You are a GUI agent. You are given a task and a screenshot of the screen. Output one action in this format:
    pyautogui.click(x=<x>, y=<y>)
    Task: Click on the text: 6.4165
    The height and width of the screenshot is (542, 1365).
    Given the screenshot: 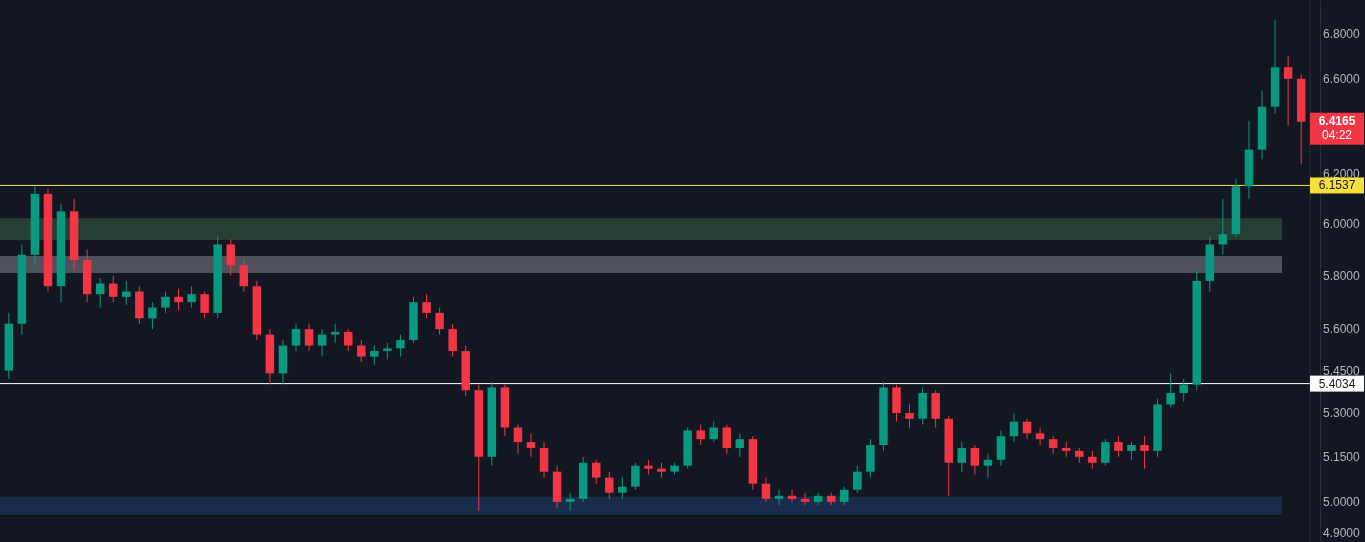 What is the action you would take?
    pyautogui.click(x=1337, y=120)
    